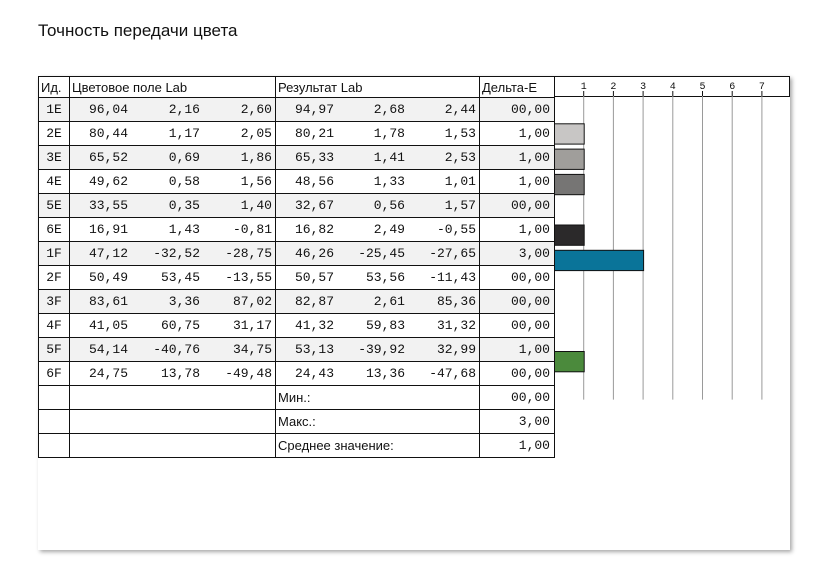  Describe the element at coordinates (314, 253) in the screenshot. I see `l-value: 46,26` at that location.